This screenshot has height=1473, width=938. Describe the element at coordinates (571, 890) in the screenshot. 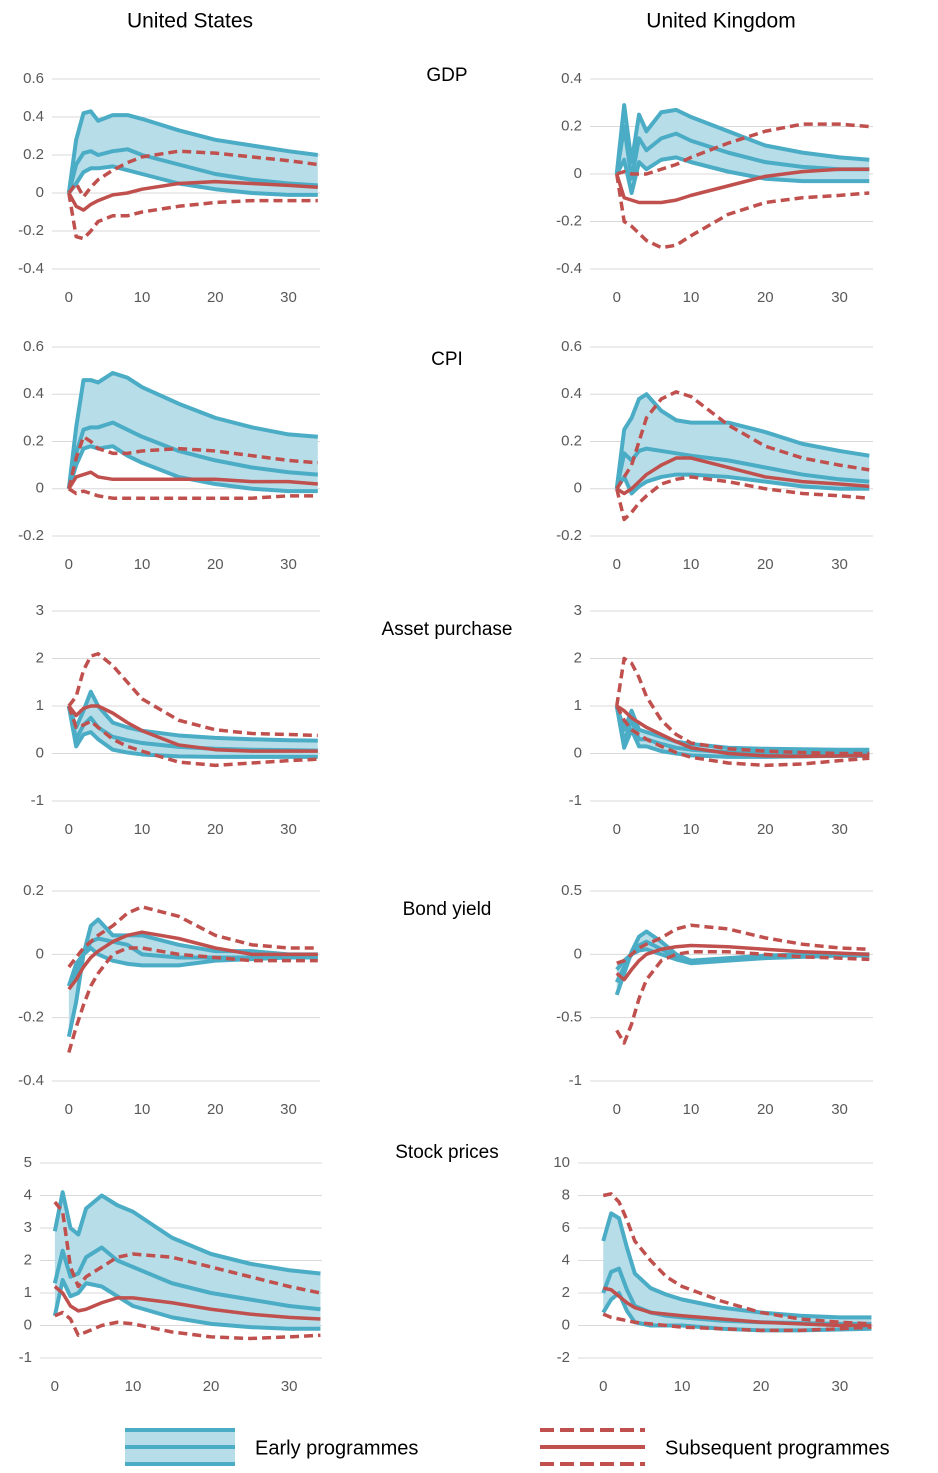

I see `y-tick-label: 0.5` at that location.